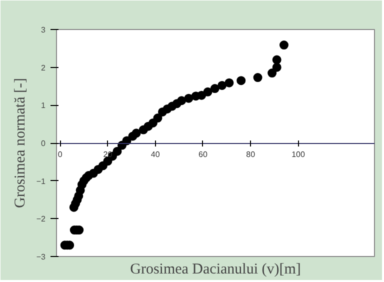  I want to click on x-tick-label: 60, so click(203, 154).